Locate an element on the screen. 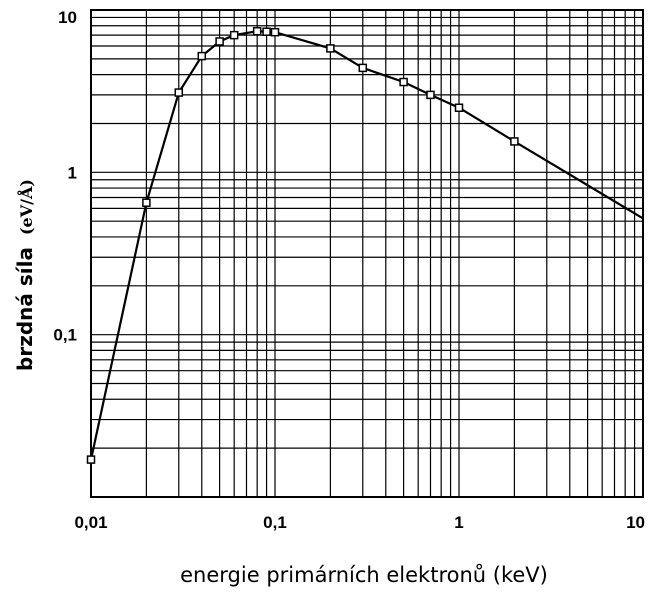 The image size is (663, 600). y-axis-label-group: brzdná síla (eV/Å) is located at coordinates (25, 275).